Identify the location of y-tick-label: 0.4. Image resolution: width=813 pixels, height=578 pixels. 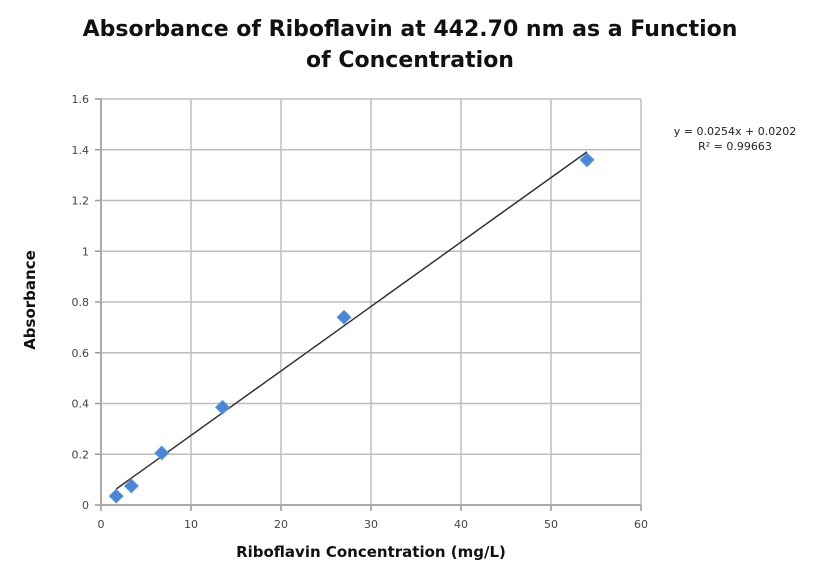
(81, 404).